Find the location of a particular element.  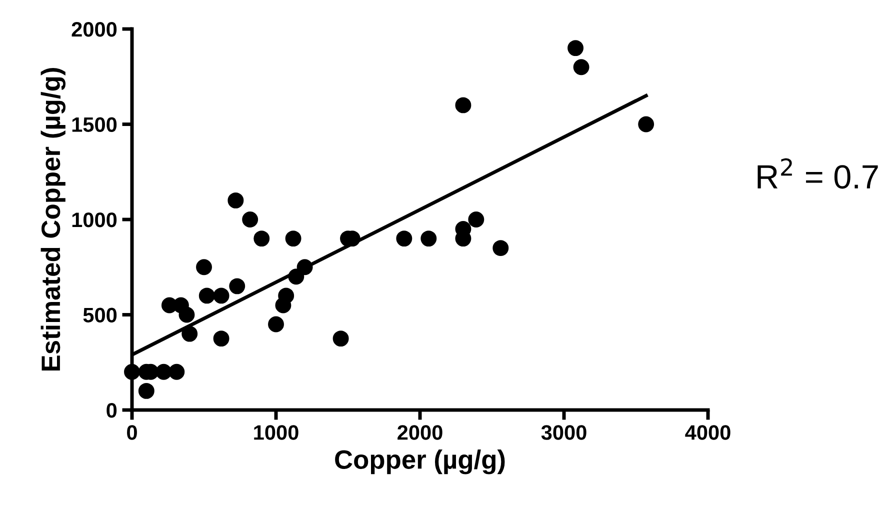

y-tick-label: 2000 is located at coordinates (94, 29).